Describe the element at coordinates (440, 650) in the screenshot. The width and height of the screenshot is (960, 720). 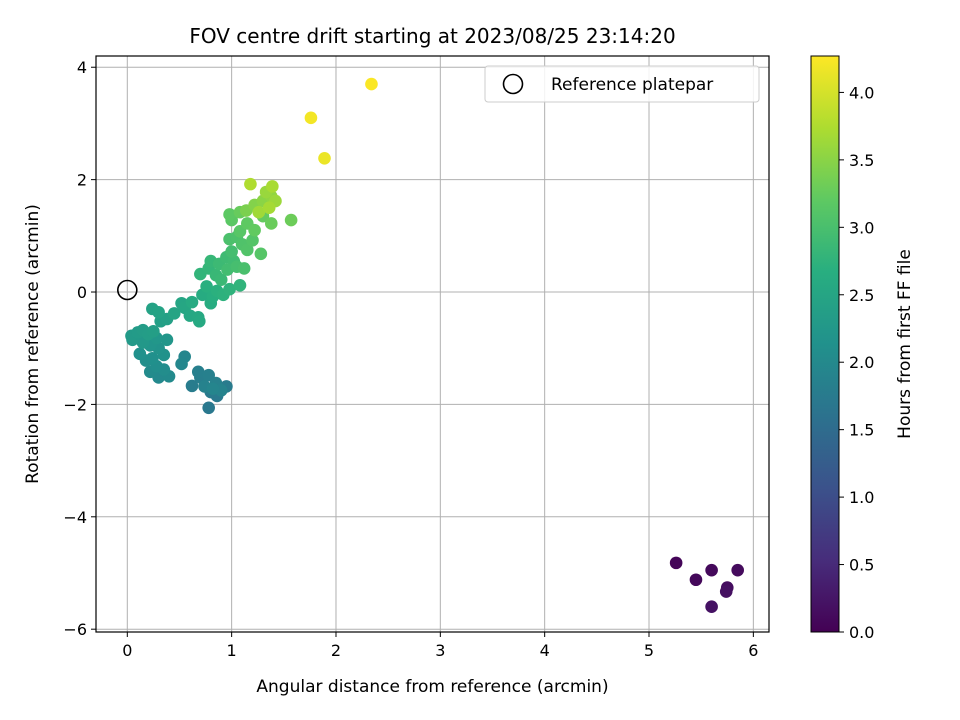
I see `x-tick-label: 3` at that location.